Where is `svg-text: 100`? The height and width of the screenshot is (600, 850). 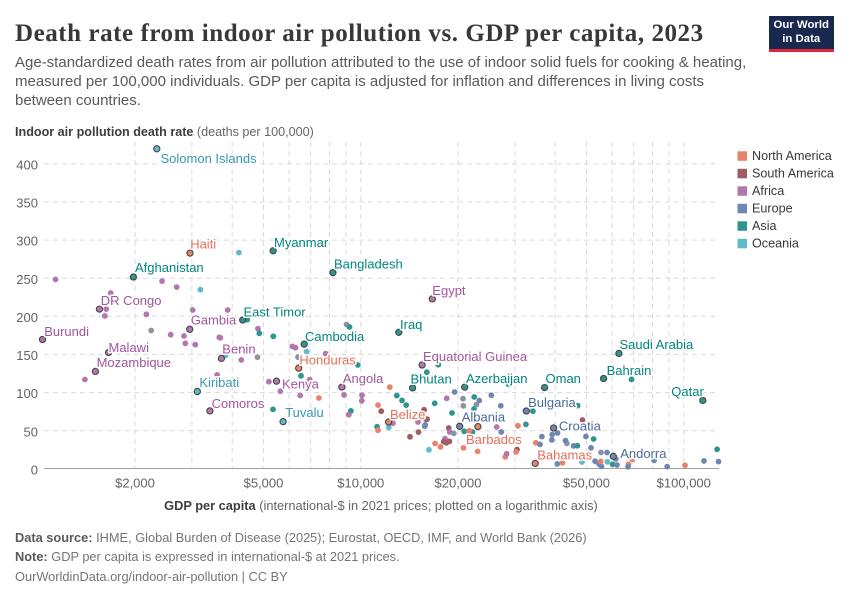
svg-text: 100 is located at coordinates (27, 393).